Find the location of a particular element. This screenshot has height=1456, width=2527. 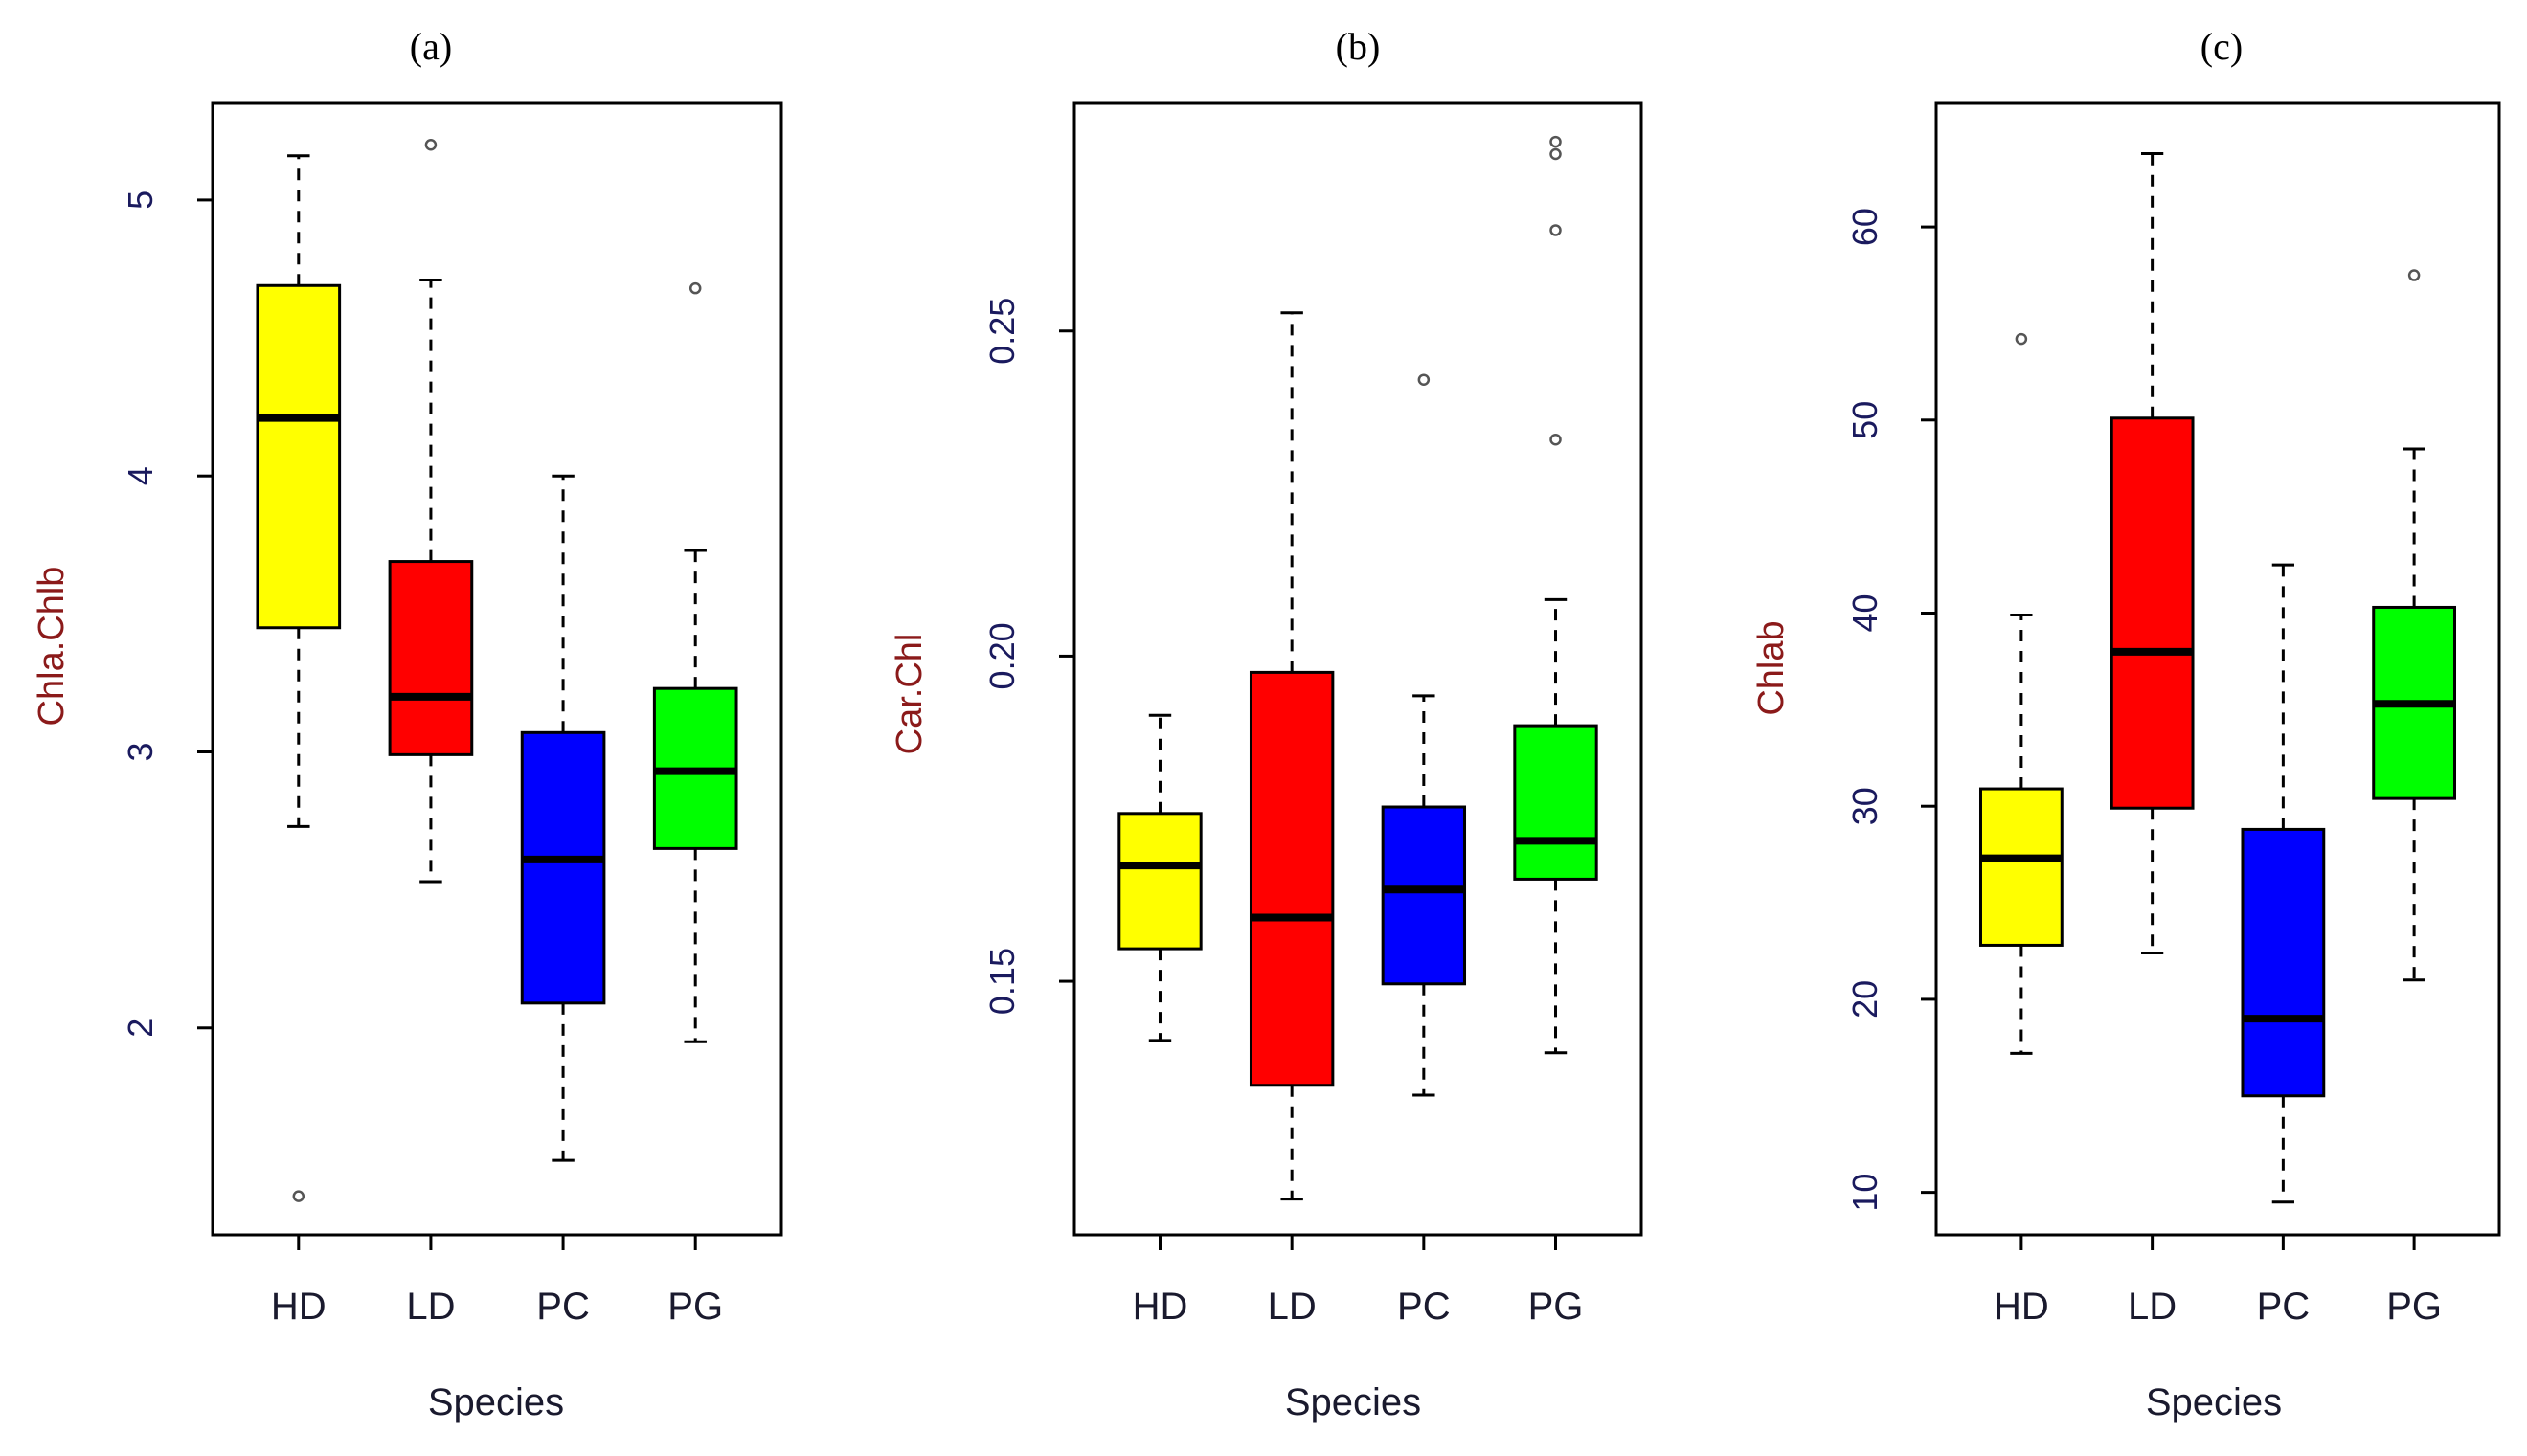

y-tick-label: 20 is located at coordinates (1864, 1000).